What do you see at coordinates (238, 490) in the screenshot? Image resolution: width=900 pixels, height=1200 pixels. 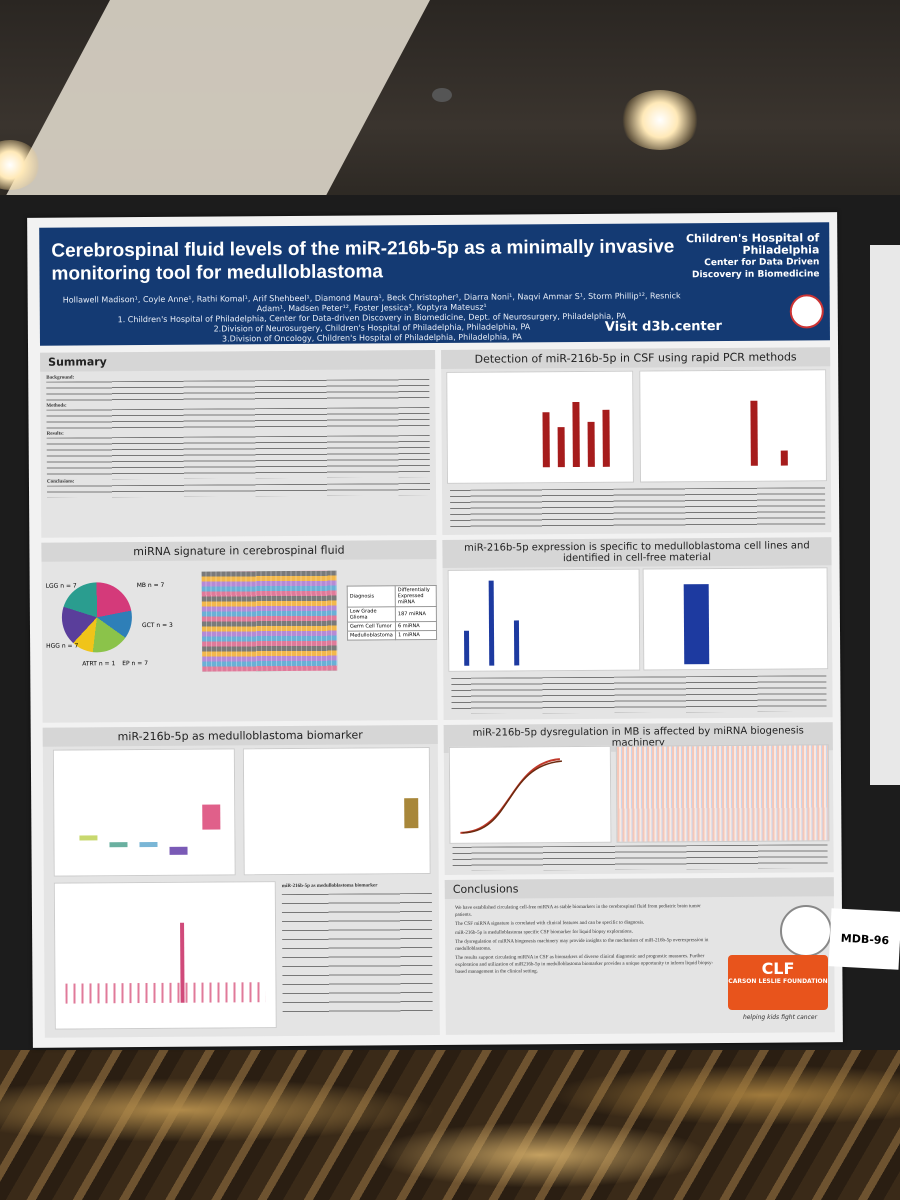 I see `summary-conclusions-text` at bounding box center [238, 490].